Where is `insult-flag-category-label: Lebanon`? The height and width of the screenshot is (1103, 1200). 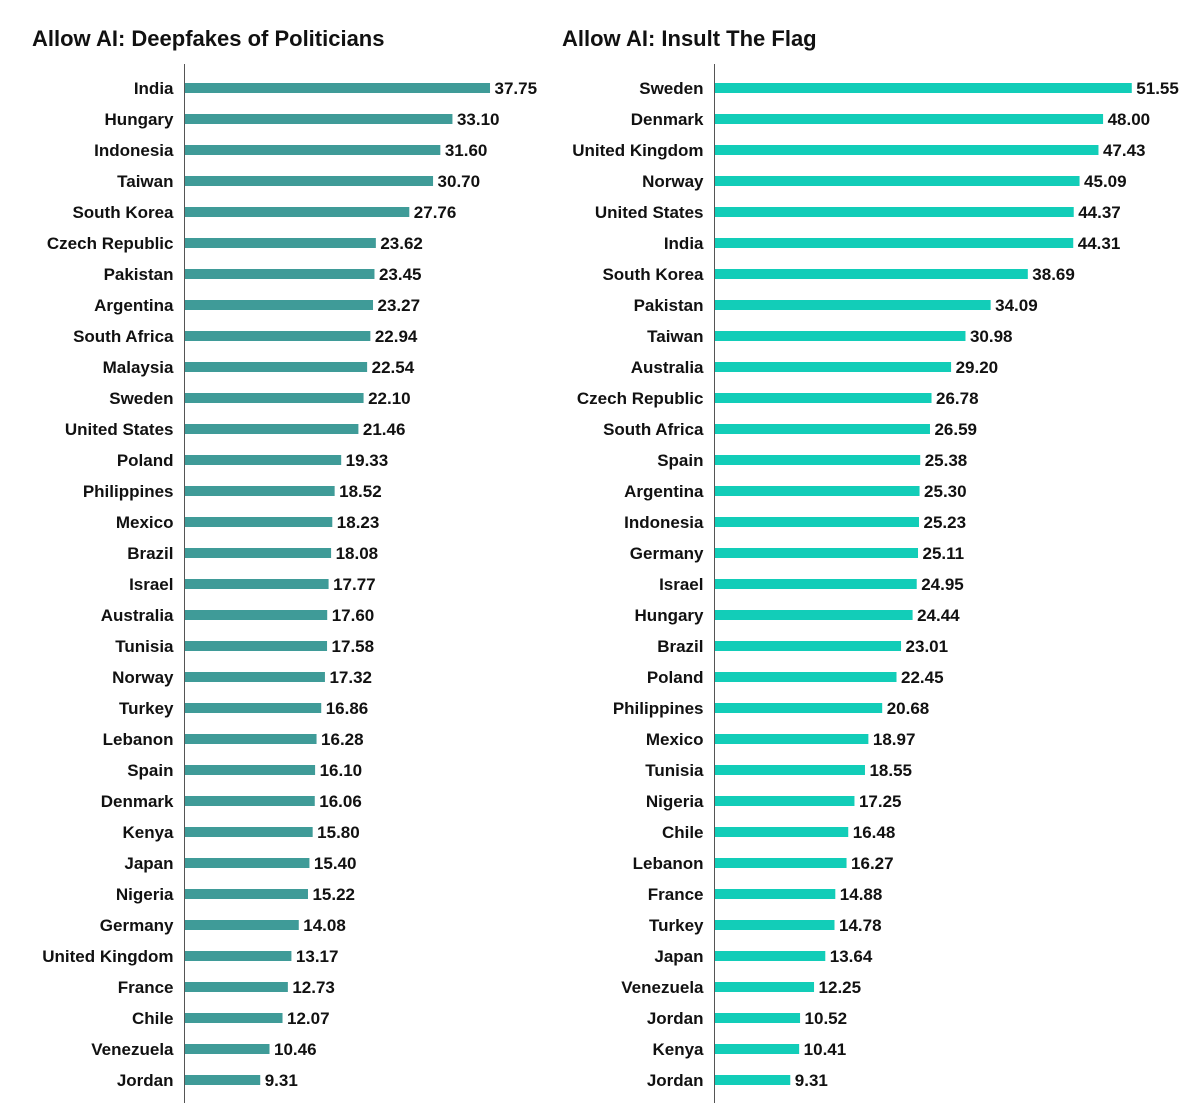 insult-flag-category-label: Lebanon is located at coordinates (668, 863).